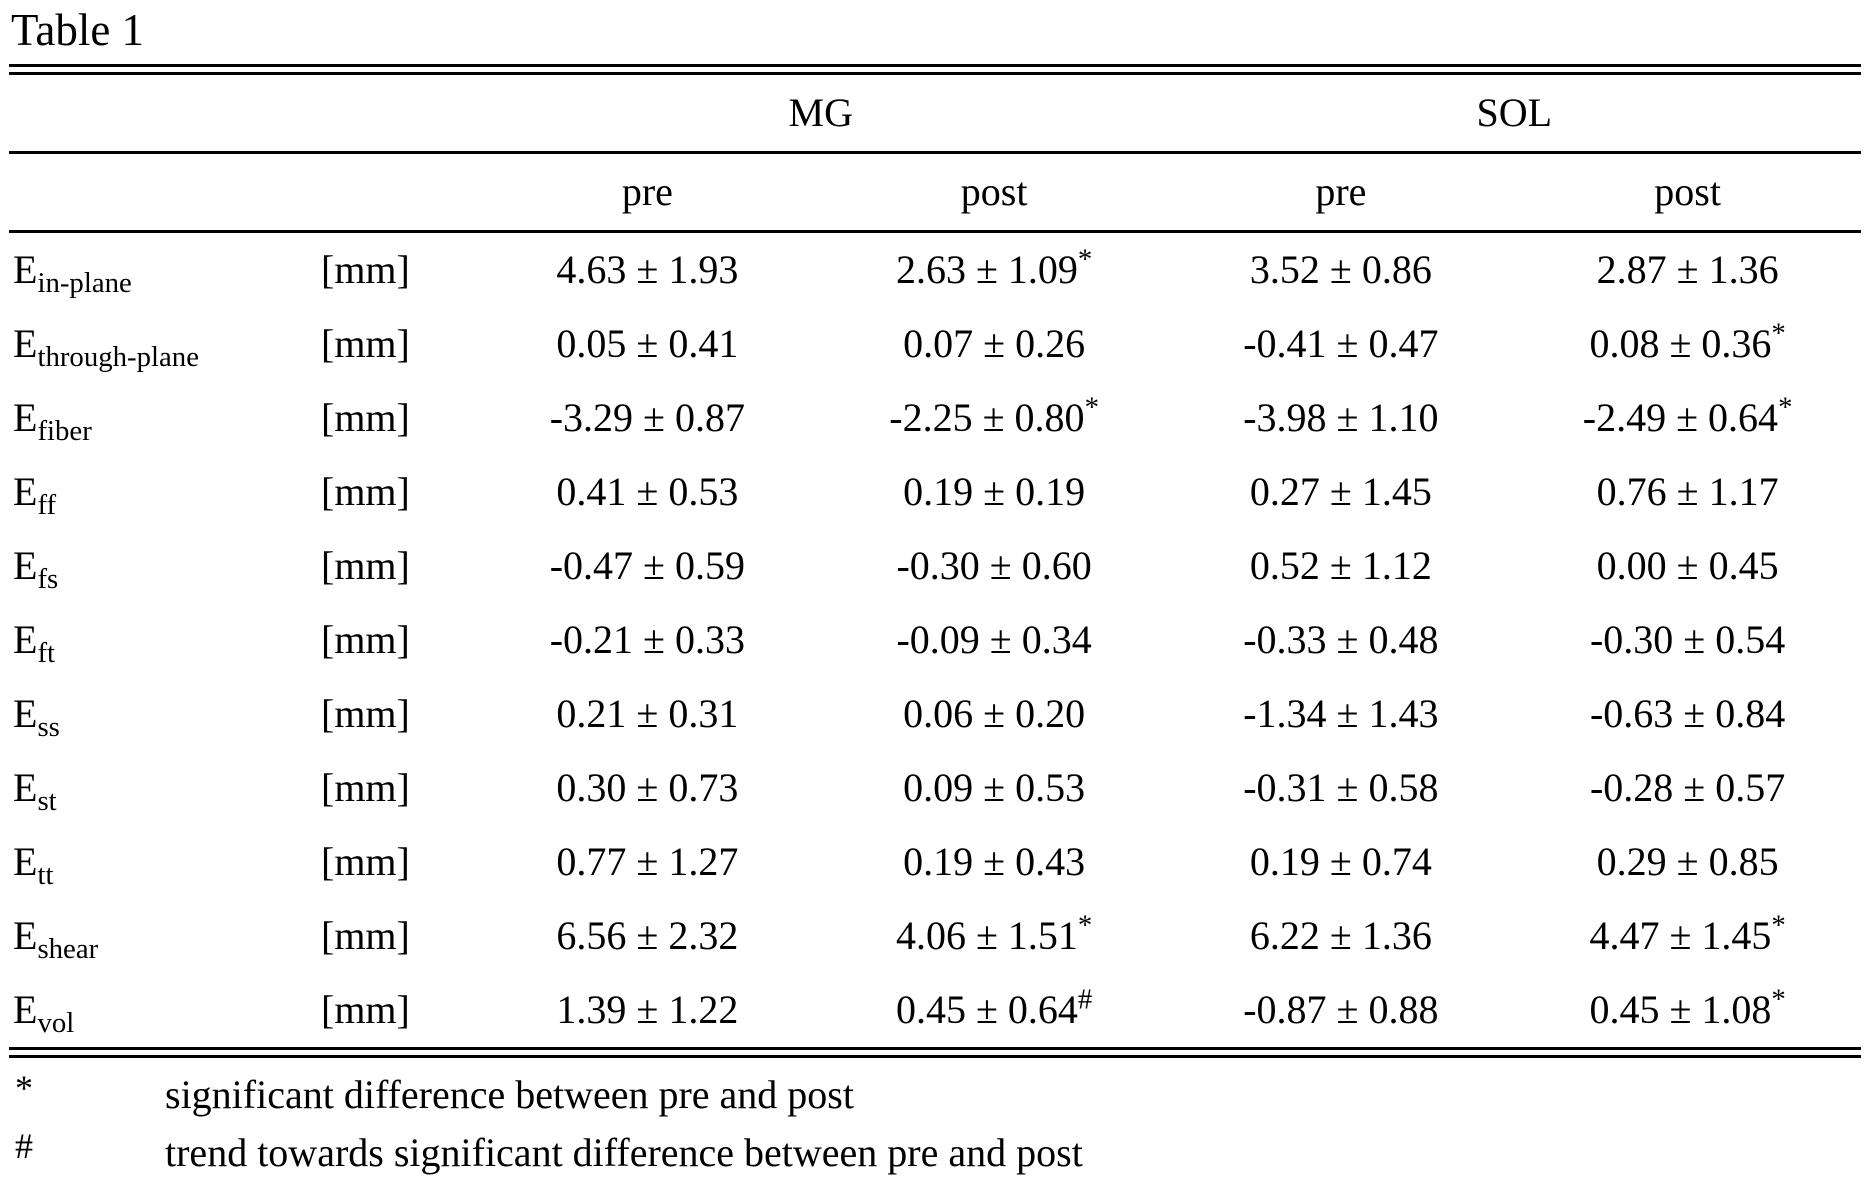  I want to click on value-cell-mg-post: 0.19 ± 0.19, so click(994, 491).